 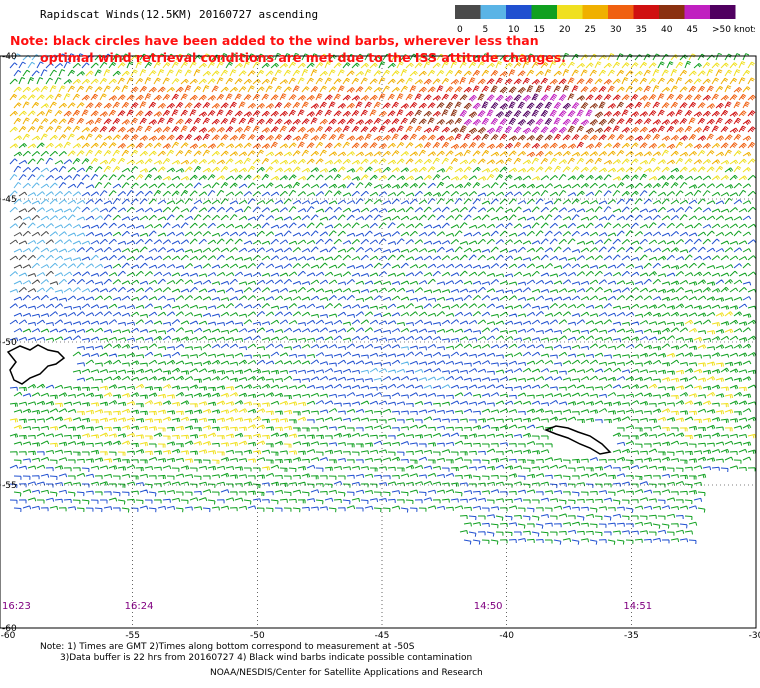 I want to click on lat-label: -40, so click(x=9, y=57).